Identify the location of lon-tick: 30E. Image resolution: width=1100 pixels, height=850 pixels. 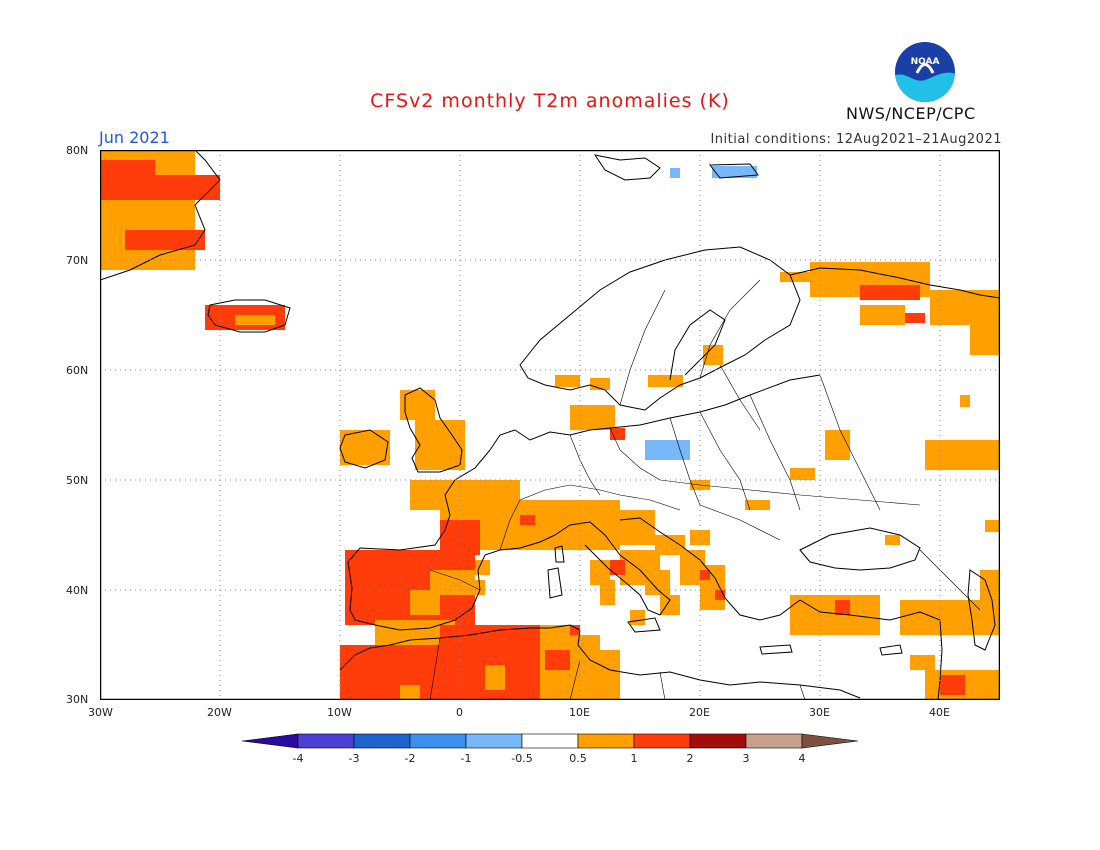
(819, 712).